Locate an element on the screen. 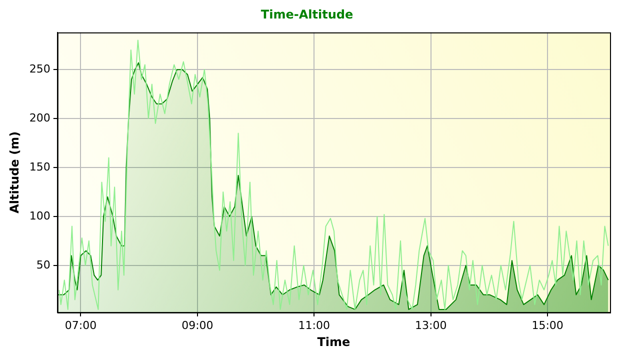 The image size is (640, 350). chart-title: Time-Altitude is located at coordinates (307, 14).